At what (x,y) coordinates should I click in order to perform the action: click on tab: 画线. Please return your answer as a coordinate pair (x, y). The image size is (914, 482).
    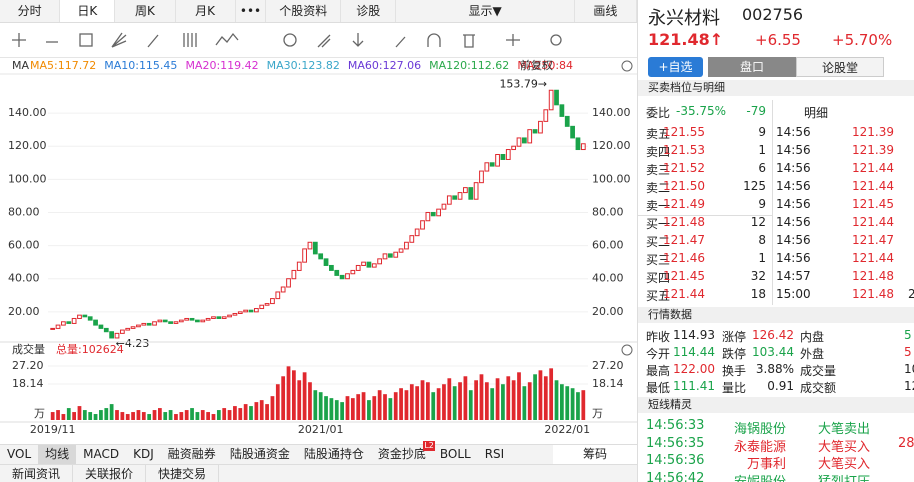
    Looking at the image, I should click on (606, 11).